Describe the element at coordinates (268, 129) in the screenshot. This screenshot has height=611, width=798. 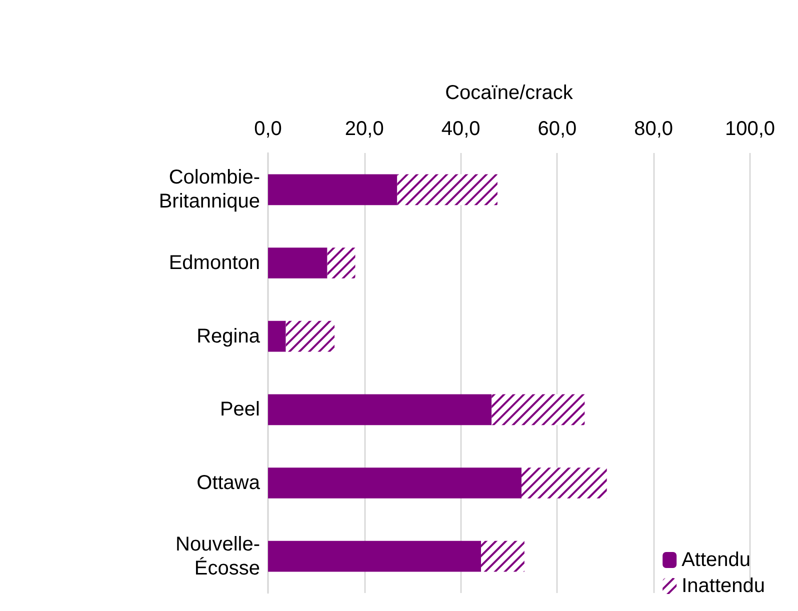
I see `x-tick-label: 0,0` at that location.